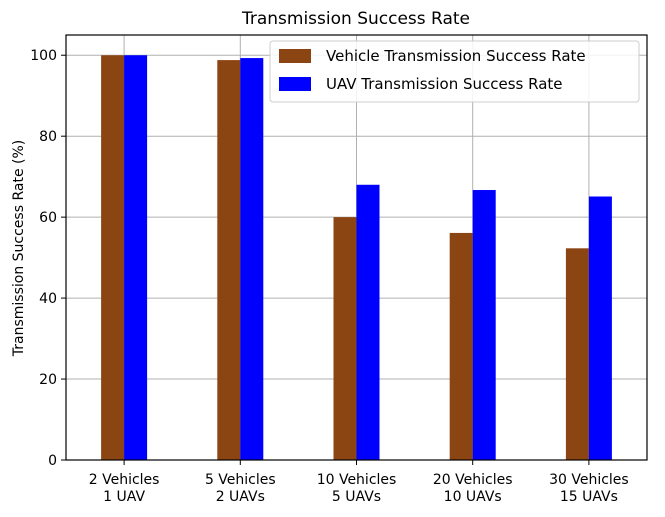  I want to click on legend-label-vehicle: Vehicle Transmission Success Rate, so click(456, 56).